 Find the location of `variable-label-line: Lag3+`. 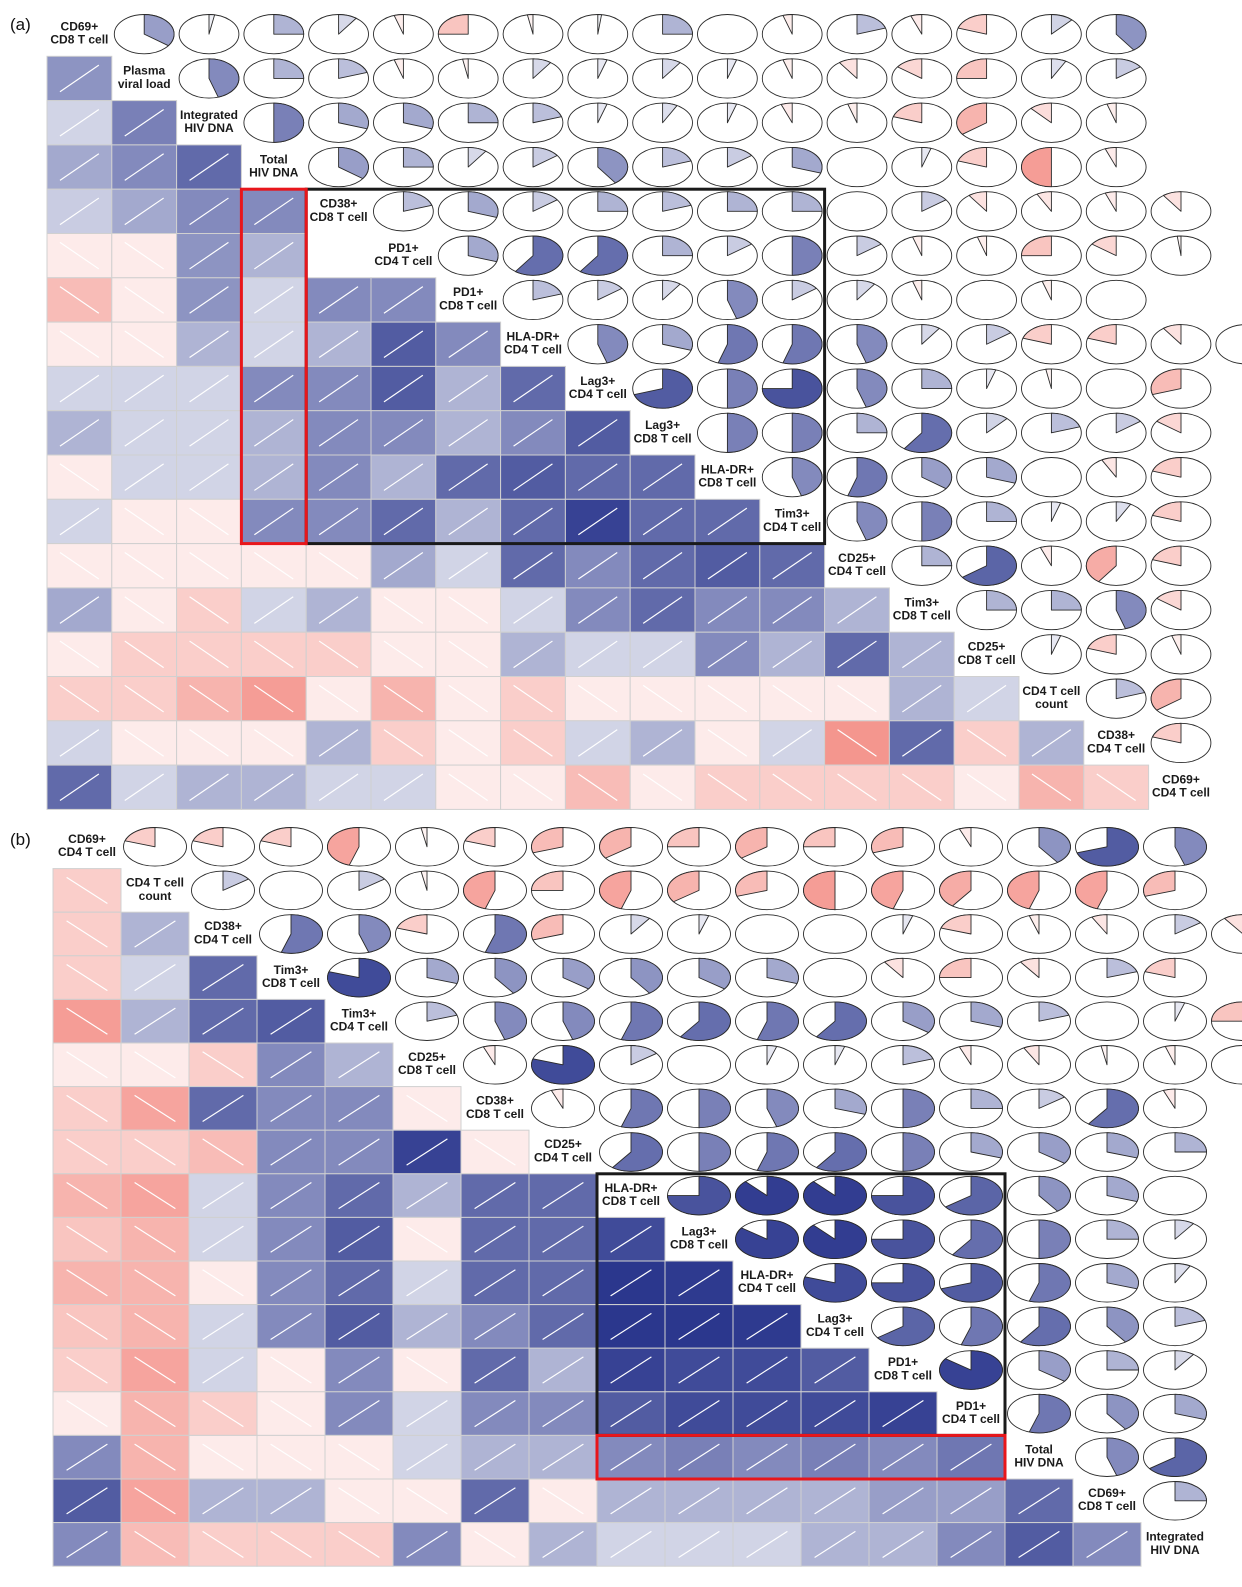

variable-label-line: Lag3+ is located at coordinates (597, 381).